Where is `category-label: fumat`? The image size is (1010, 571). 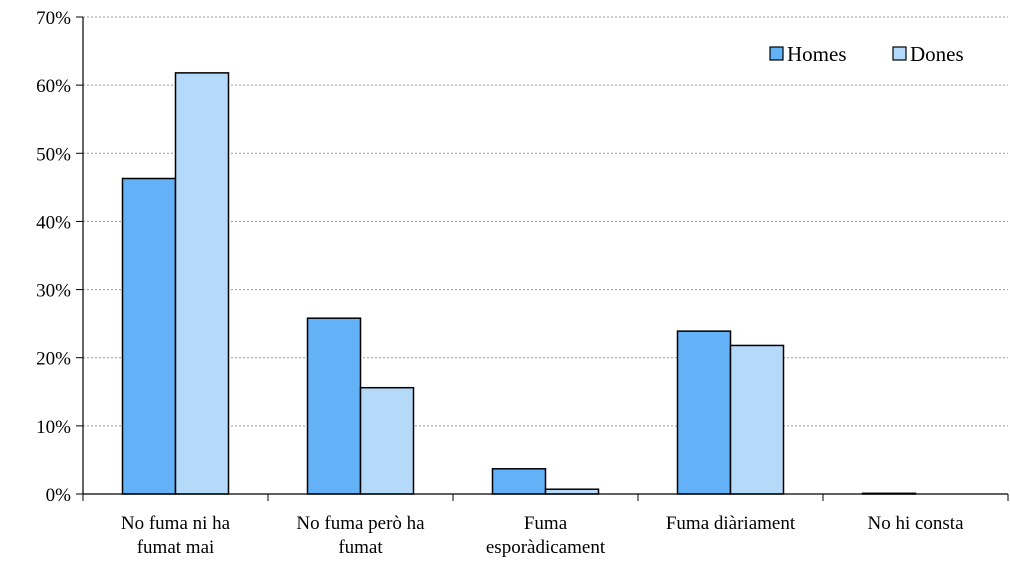 category-label: fumat is located at coordinates (360, 547).